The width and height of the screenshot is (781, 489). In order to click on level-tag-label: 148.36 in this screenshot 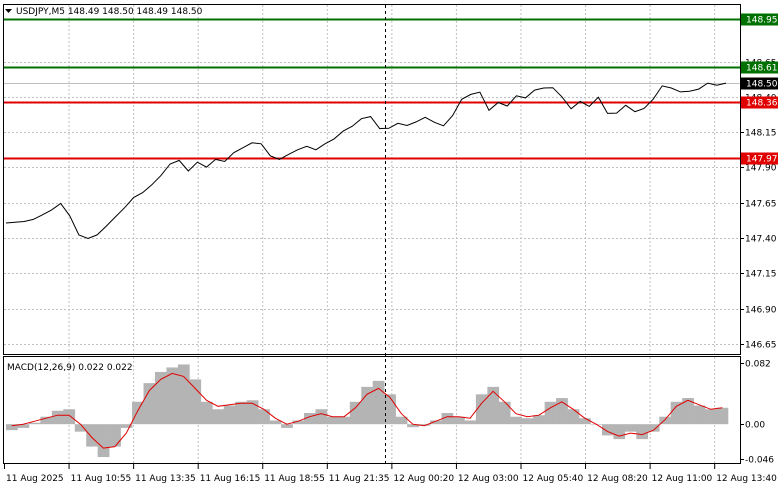, I will do `click(762, 104)`.